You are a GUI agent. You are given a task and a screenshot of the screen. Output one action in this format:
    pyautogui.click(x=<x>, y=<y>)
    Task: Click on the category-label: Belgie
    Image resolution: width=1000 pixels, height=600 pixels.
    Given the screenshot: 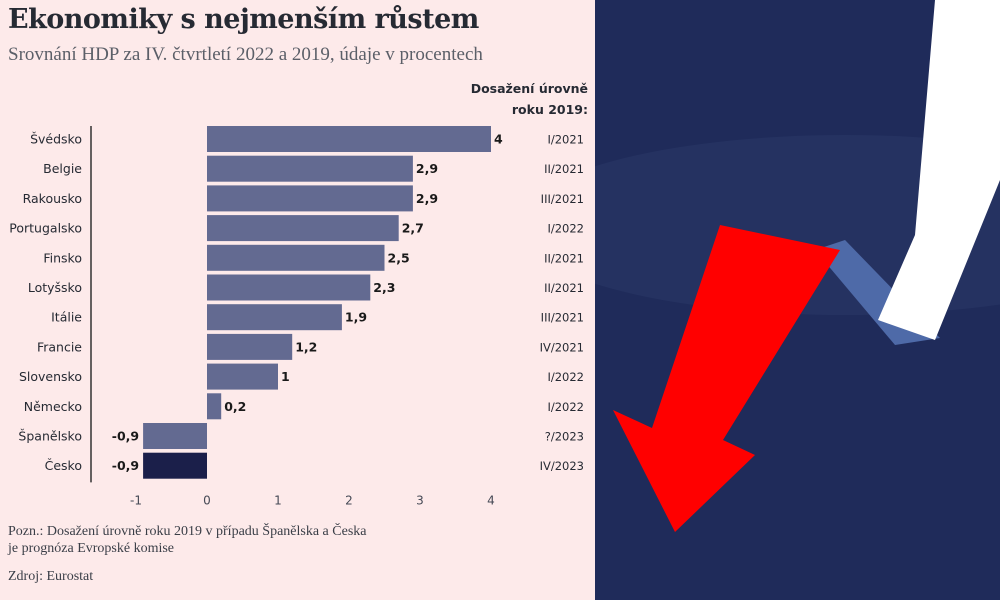 What is the action you would take?
    pyautogui.click(x=62, y=168)
    